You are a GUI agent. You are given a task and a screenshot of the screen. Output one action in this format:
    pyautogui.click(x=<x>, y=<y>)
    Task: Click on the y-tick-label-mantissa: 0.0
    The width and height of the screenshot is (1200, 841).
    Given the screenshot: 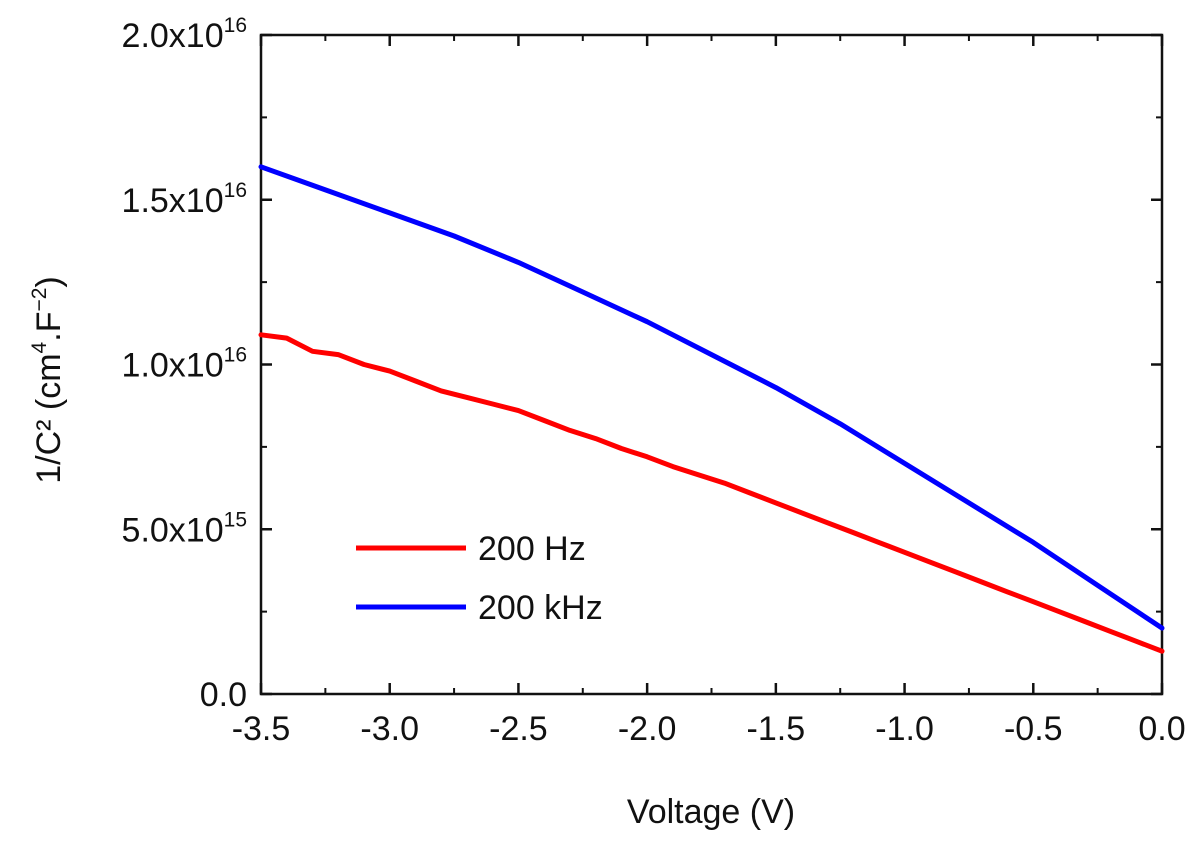 What is the action you would take?
    pyautogui.click(x=223, y=695)
    